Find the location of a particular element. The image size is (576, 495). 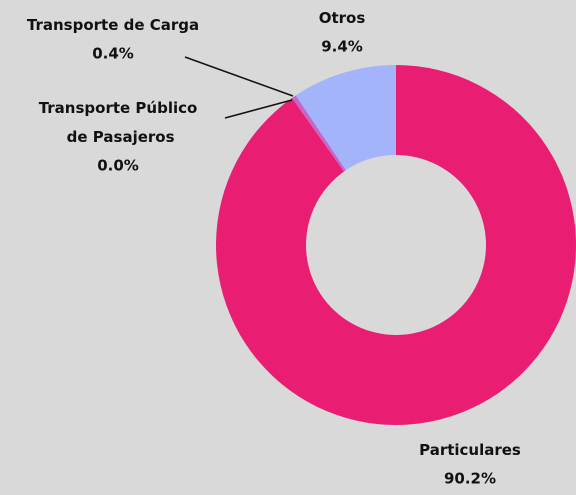

label-line: Transporte de Carga is located at coordinates (113, 25).